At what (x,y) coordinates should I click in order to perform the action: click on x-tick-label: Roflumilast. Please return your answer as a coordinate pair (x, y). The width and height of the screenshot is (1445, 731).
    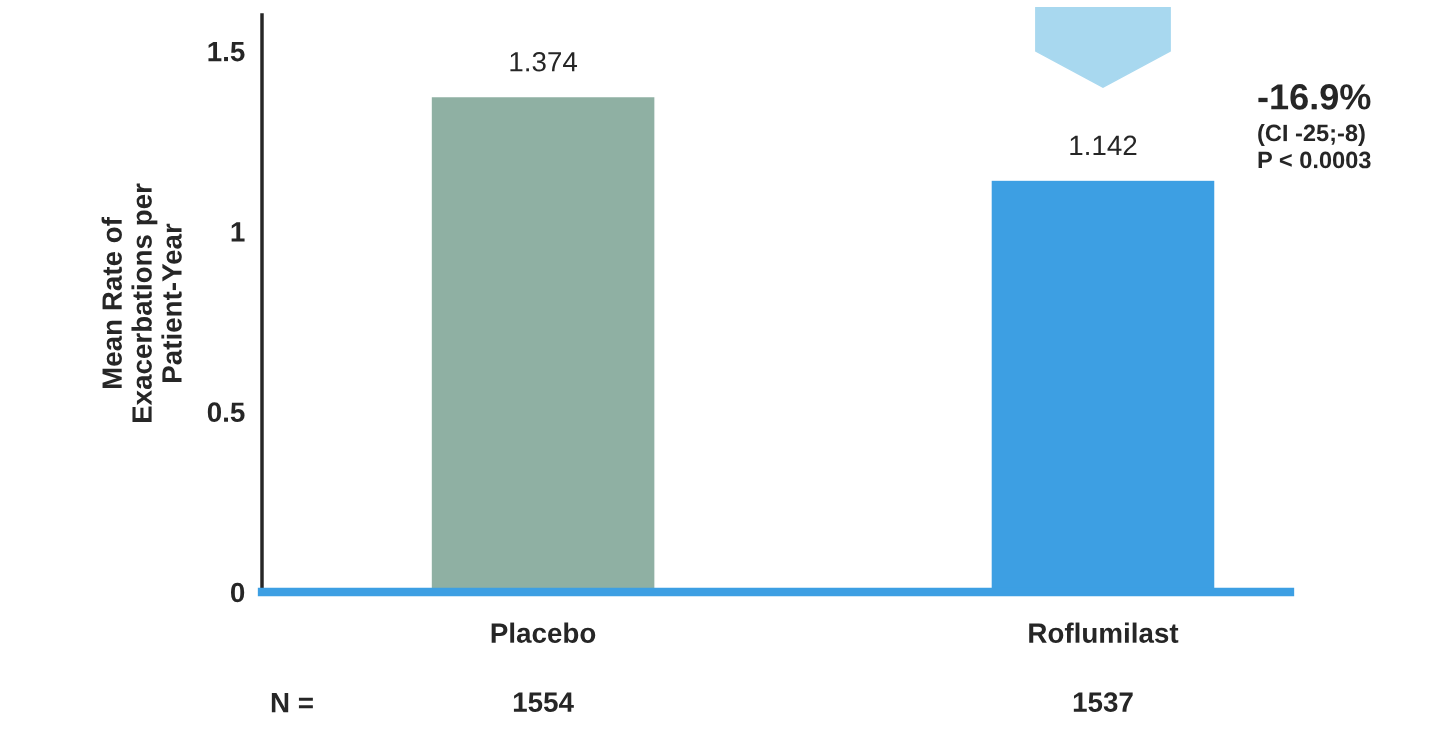
    Looking at the image, I should click on (1104, 632).